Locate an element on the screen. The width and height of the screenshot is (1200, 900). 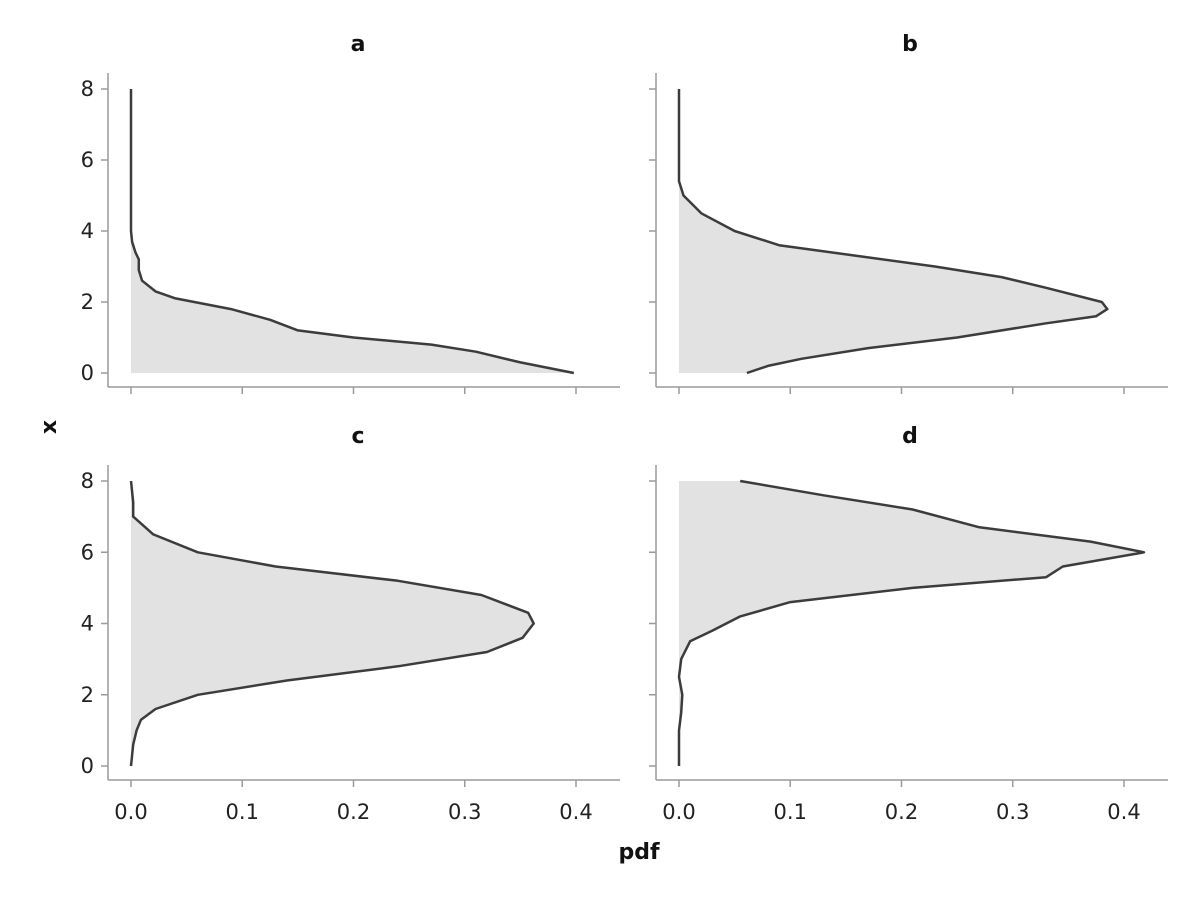
density-area-b is located at coordinates (893, 231).